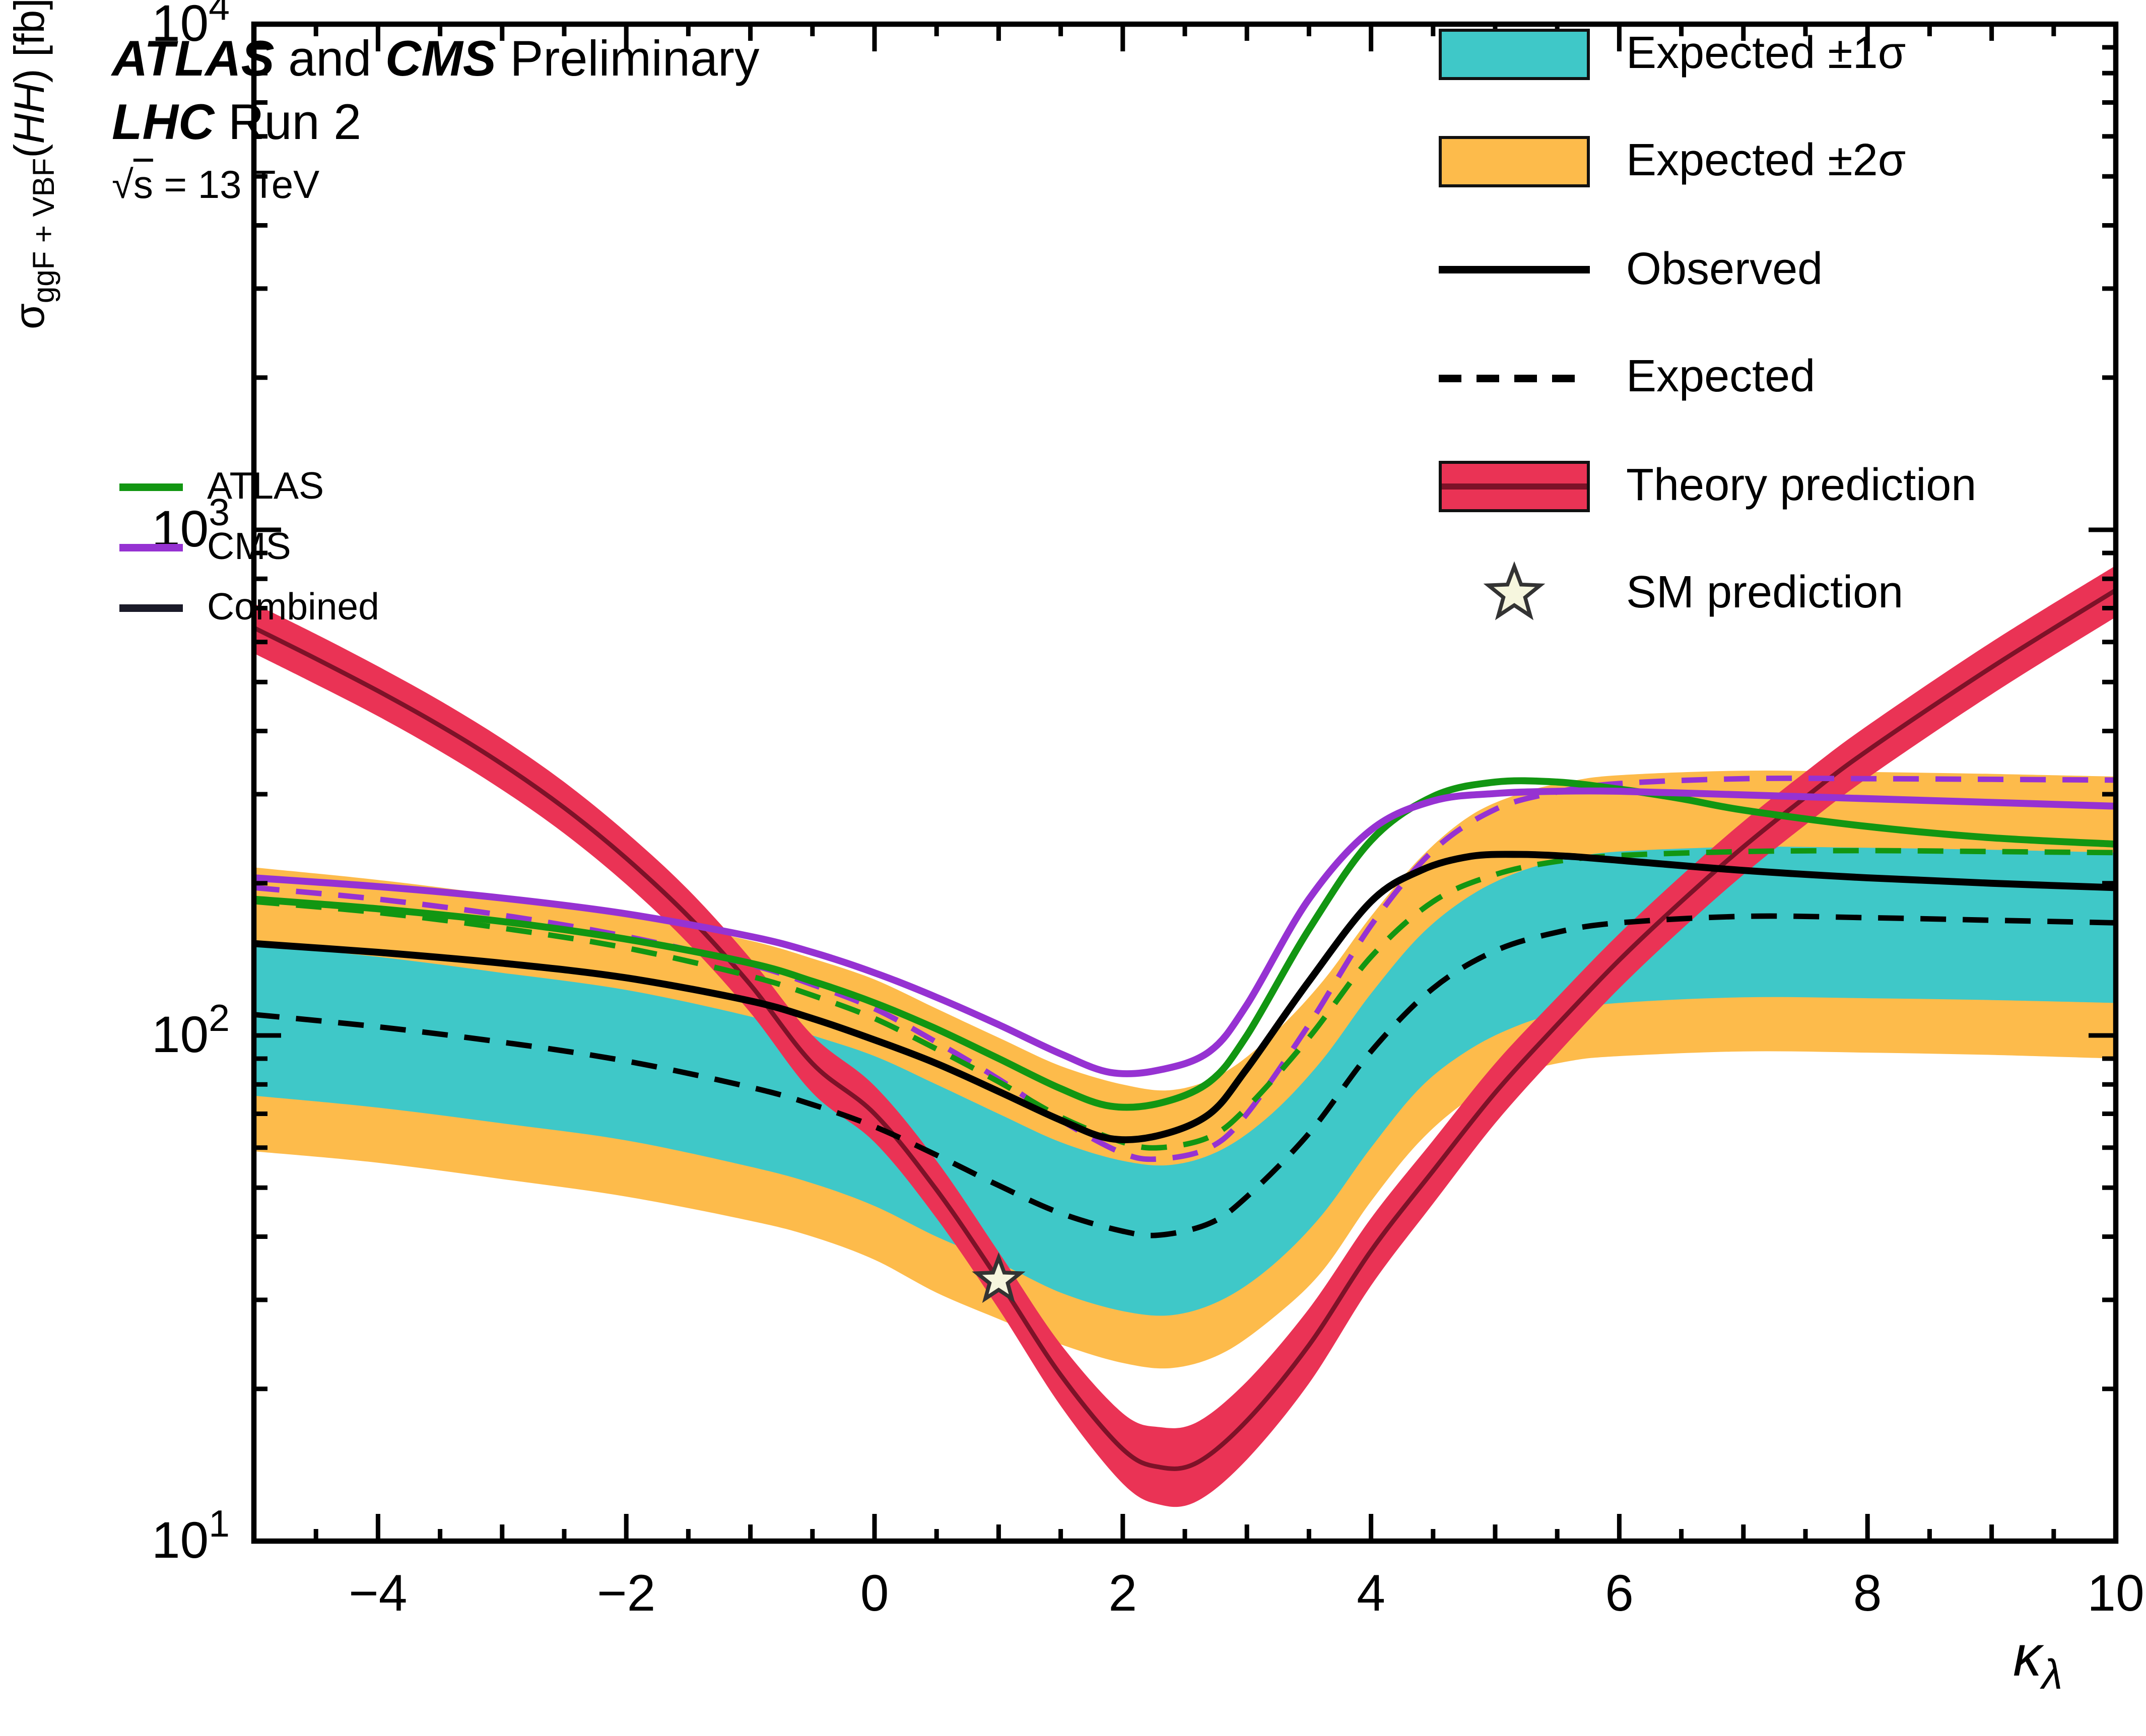 This screenshot has height=1736, width=2146. I want to click on legend-item-cms: CMS, so click(249, 547).